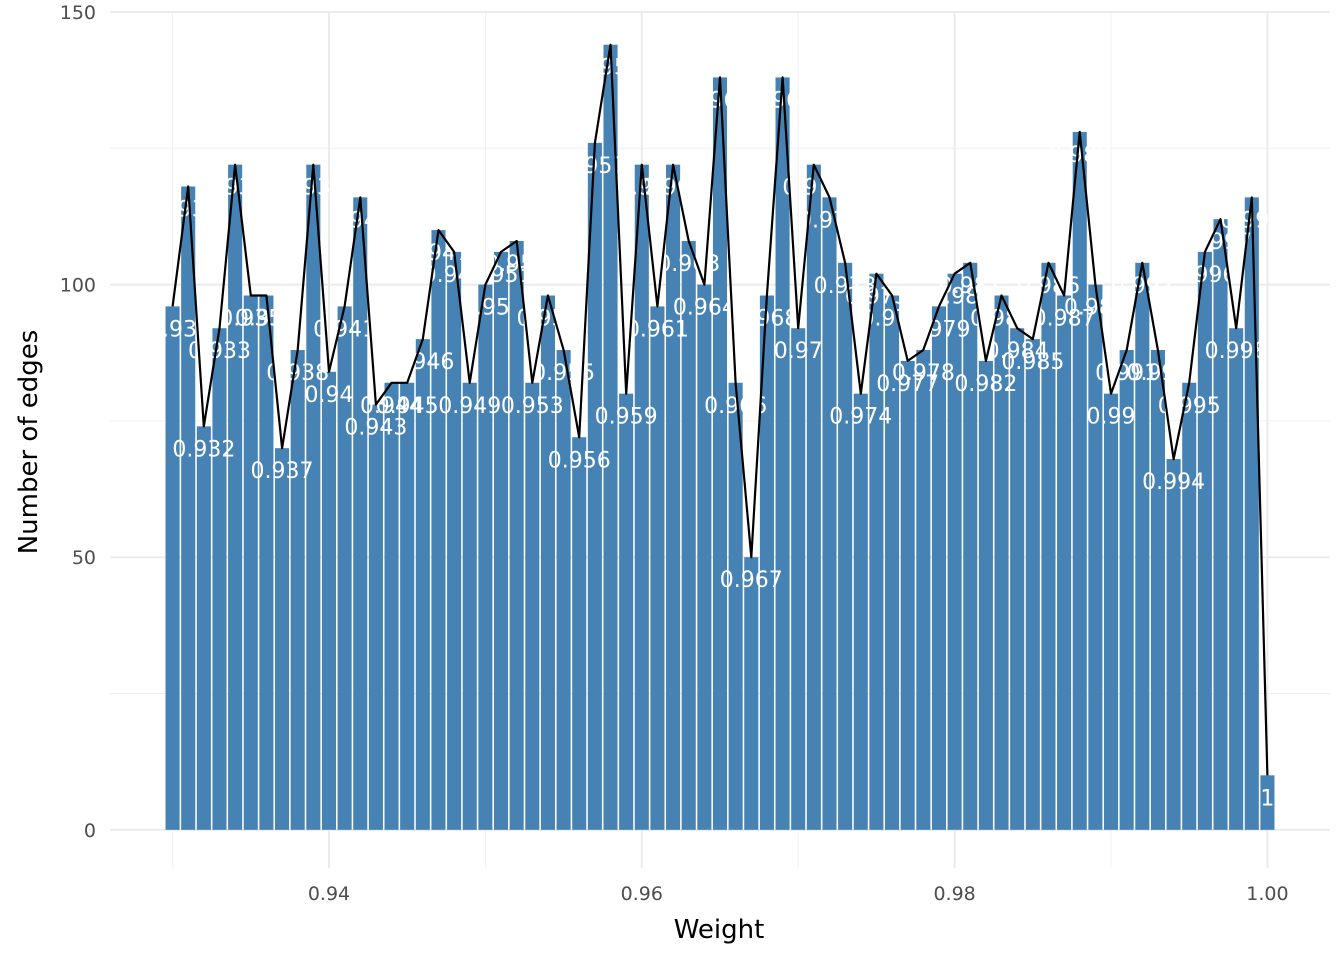  Describe the element at coordinates (845, 286) in the screenshot. I see `bar-value-label: 0.973` at that location.